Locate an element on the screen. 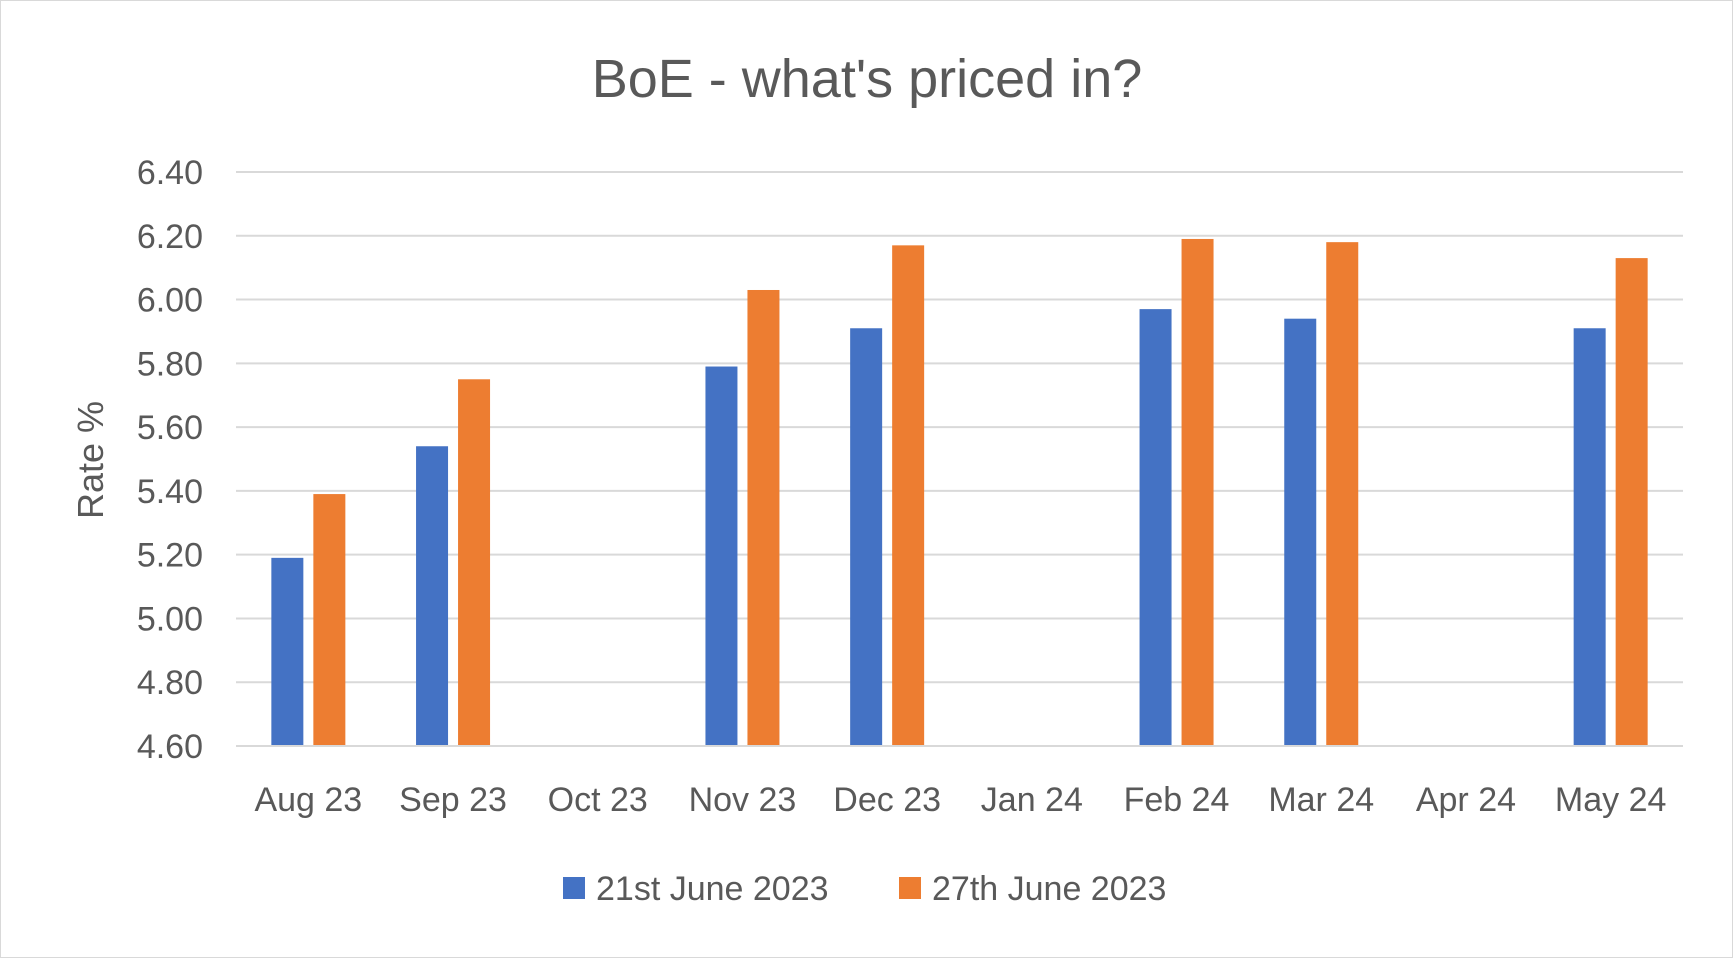  y-tick-label: 6.40 is located at coordinates (170, 173).